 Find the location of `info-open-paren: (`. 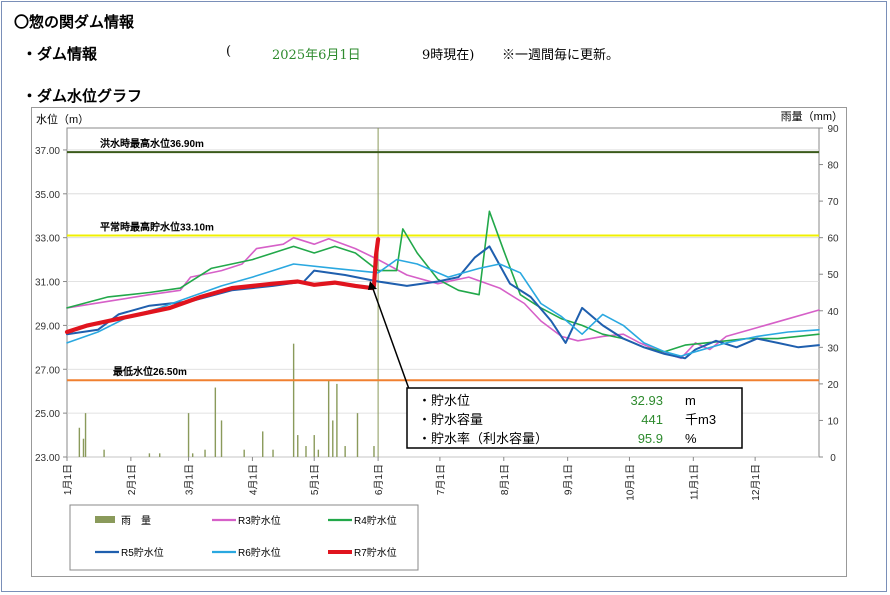

info-open-paren: ( is located at coordinates (229, 51).